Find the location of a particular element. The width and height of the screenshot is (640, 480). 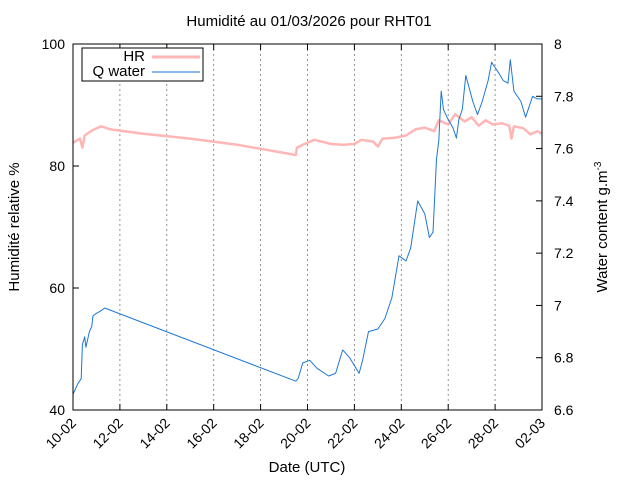

legend-box is located at coordinates (142, 64).